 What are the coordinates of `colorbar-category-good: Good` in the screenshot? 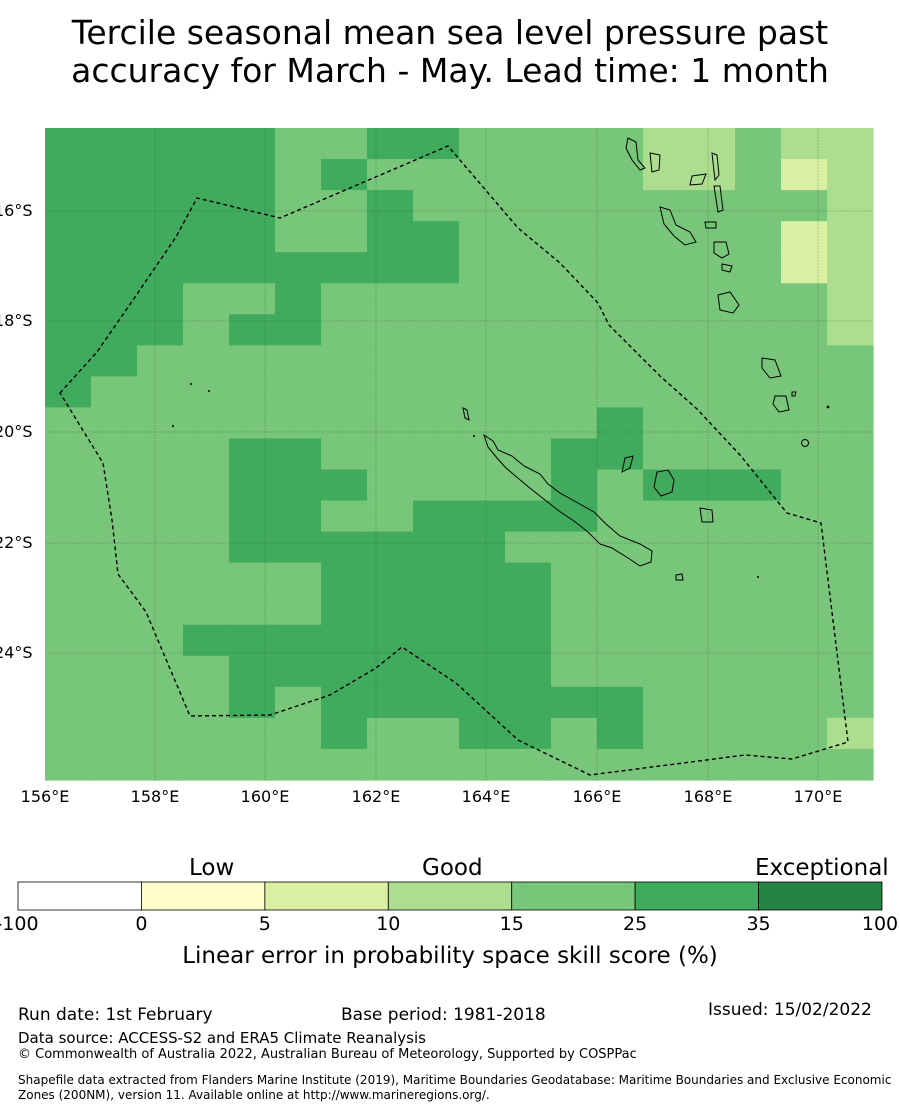 It's located at (452, 868).